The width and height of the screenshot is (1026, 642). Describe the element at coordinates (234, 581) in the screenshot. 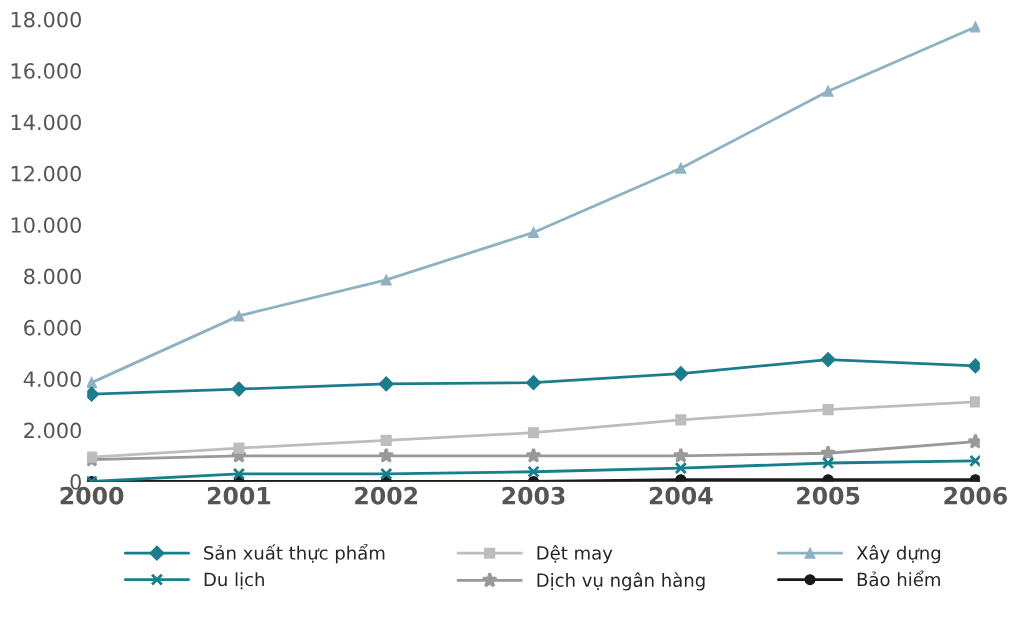

I see `legend-label: Du lịch` at that location.